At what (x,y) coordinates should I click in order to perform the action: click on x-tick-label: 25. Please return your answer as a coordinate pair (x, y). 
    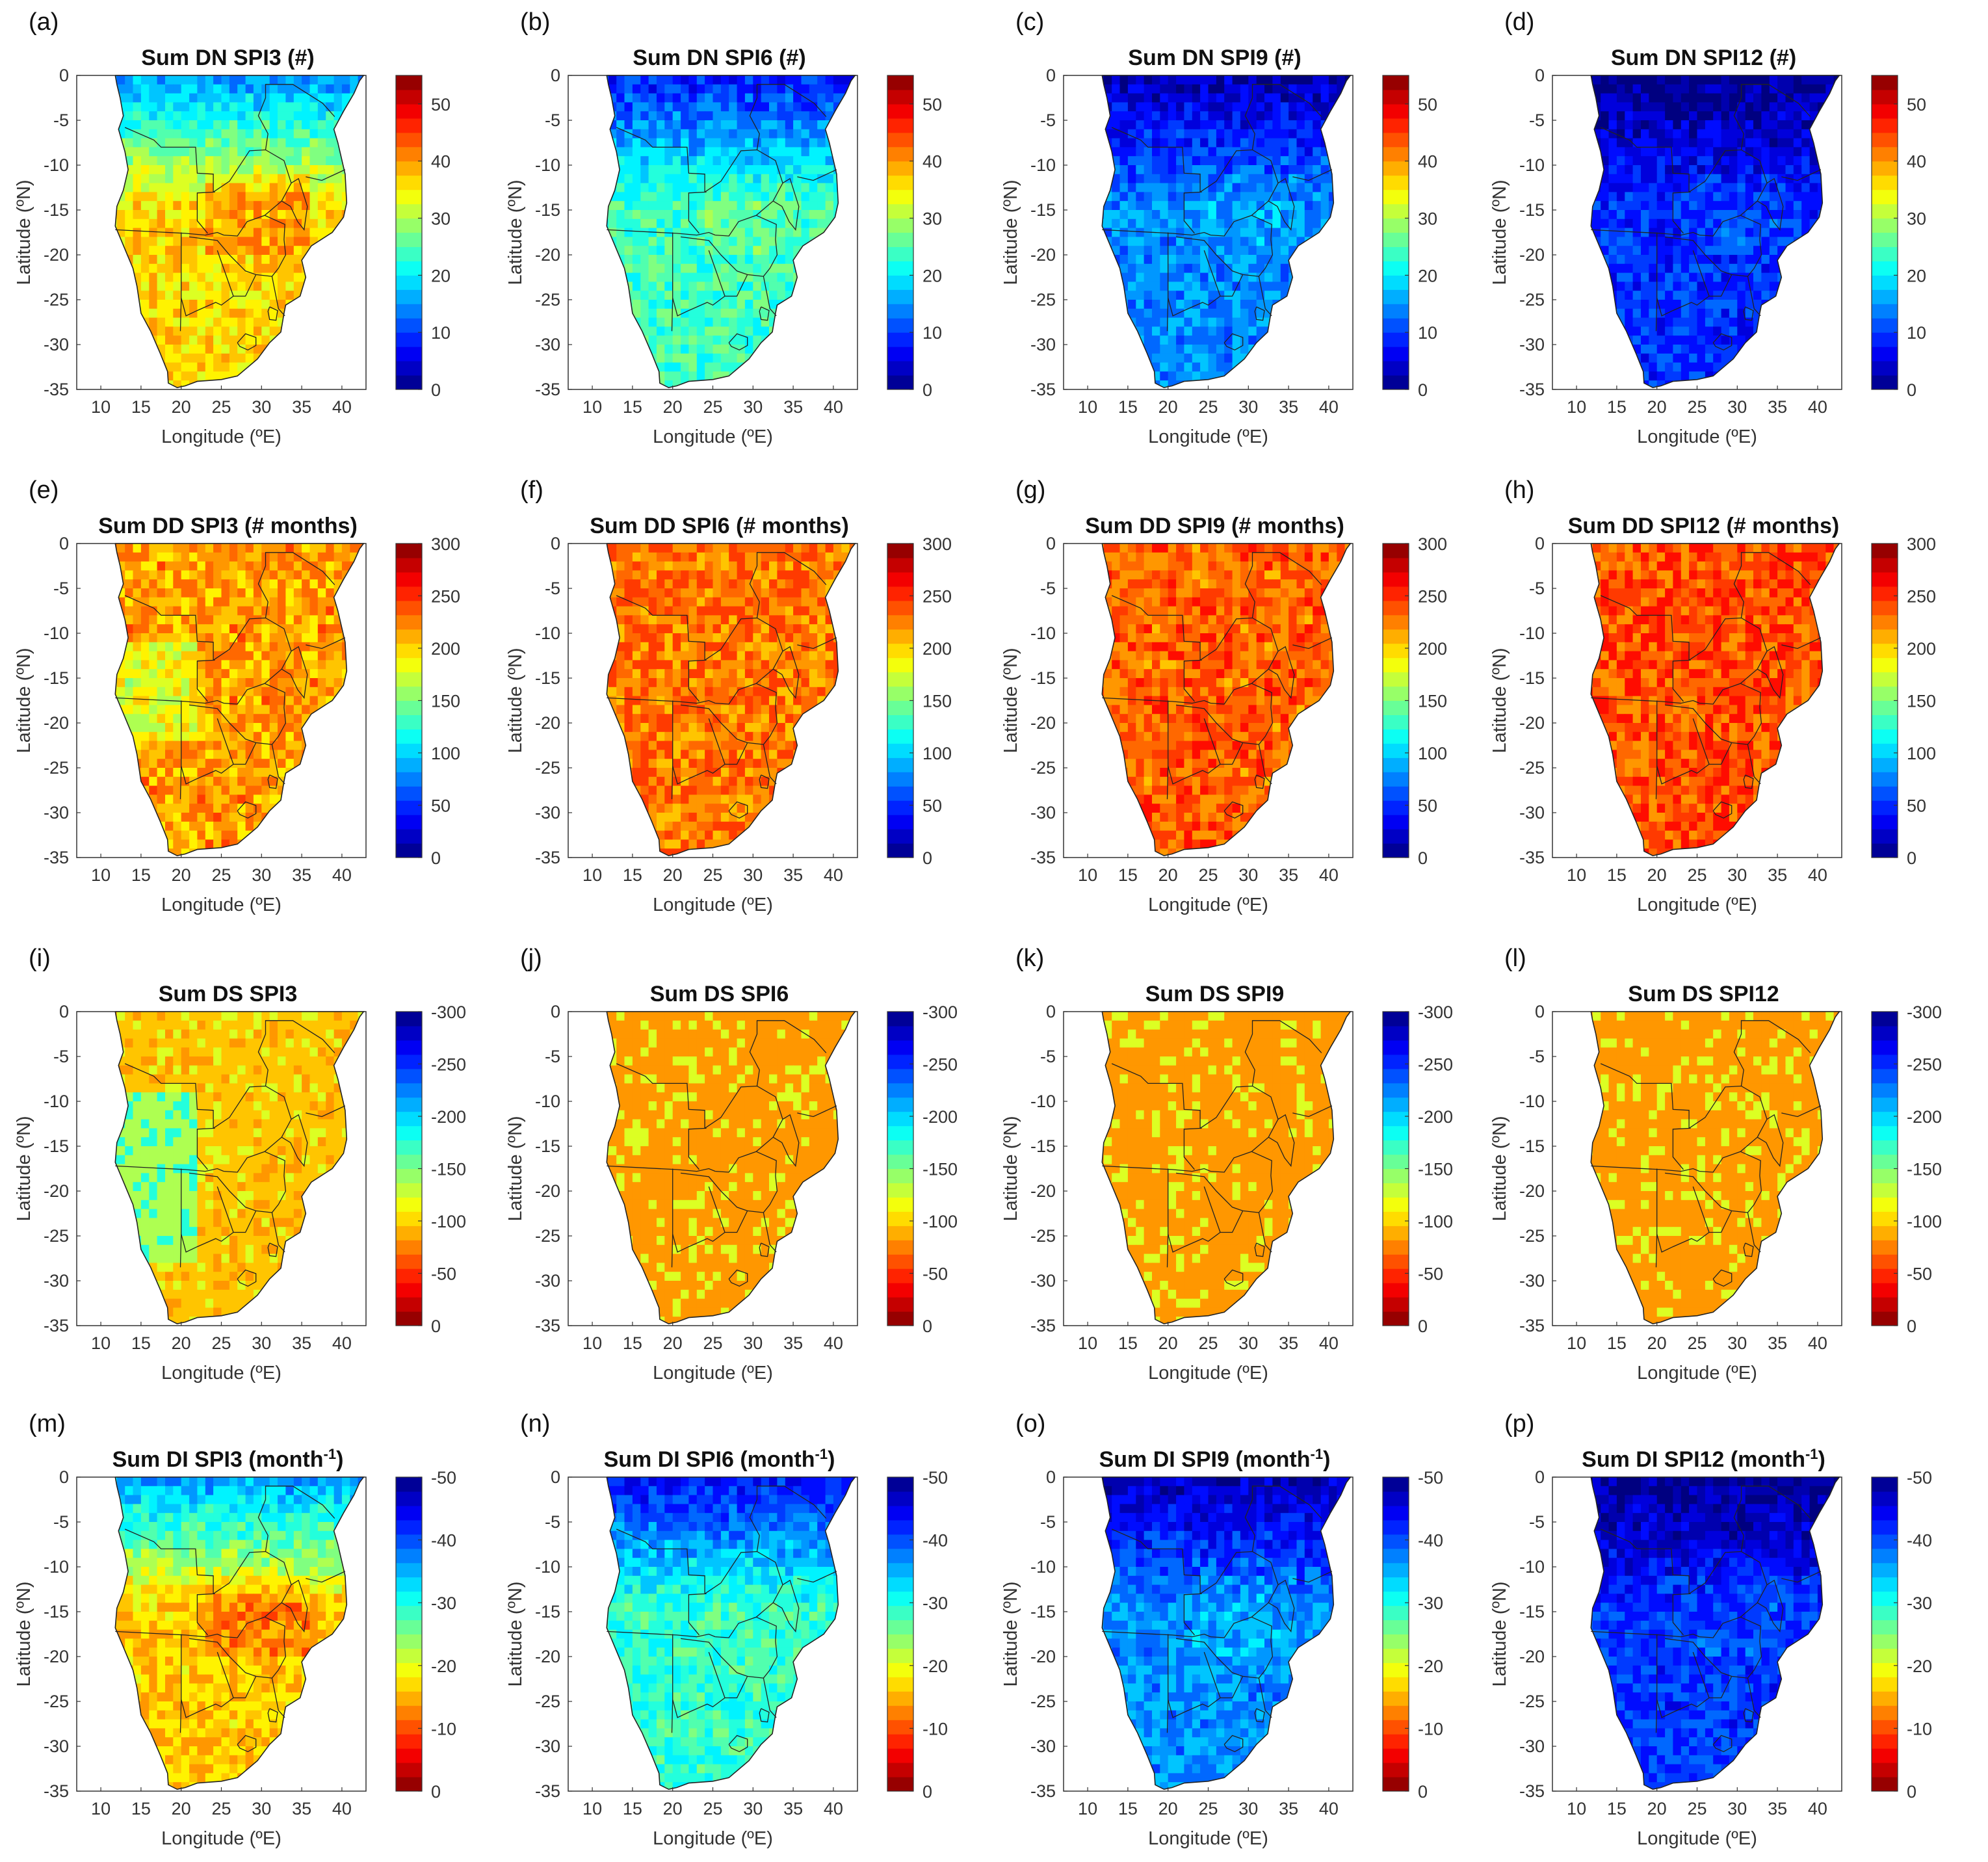
    Looking at the image, I should click on (221, 407).